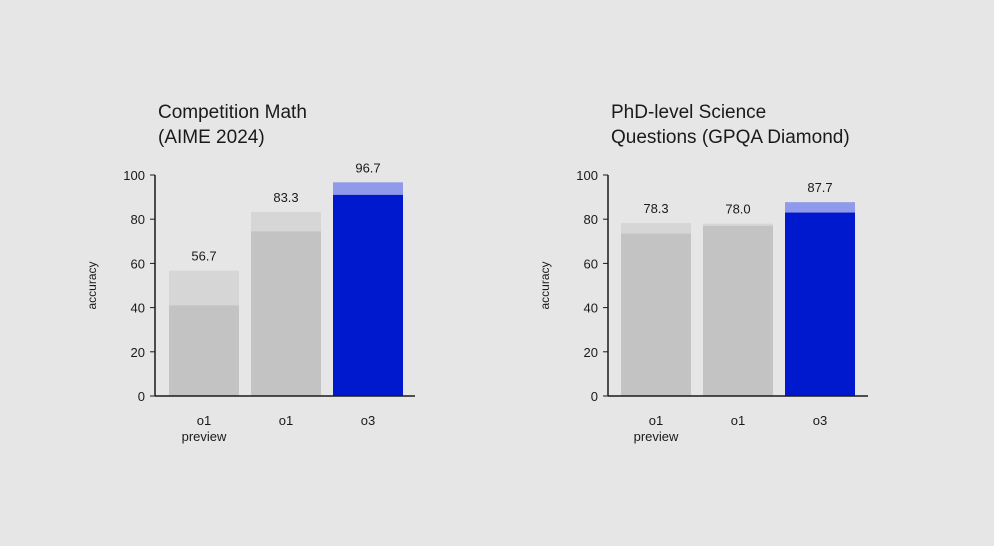 Image resolution: width=994 pixels, height=546 pixels. What do you see at coordinates (737, 209) in the screenshot?
I see `data-label: 78.0` at bounding box center [737, 209].